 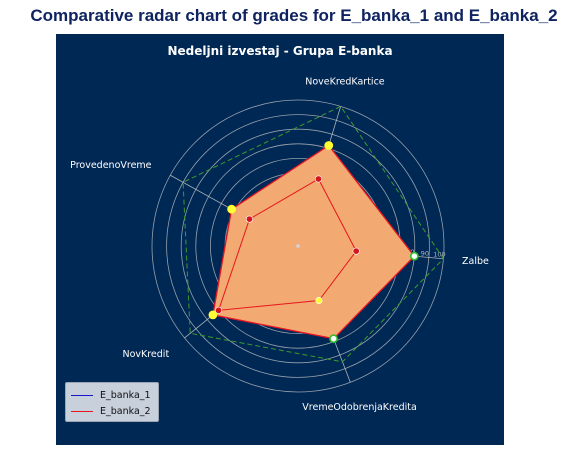 I want to click on axis-label: NoveKredKartice, so click(x=345, y=81).